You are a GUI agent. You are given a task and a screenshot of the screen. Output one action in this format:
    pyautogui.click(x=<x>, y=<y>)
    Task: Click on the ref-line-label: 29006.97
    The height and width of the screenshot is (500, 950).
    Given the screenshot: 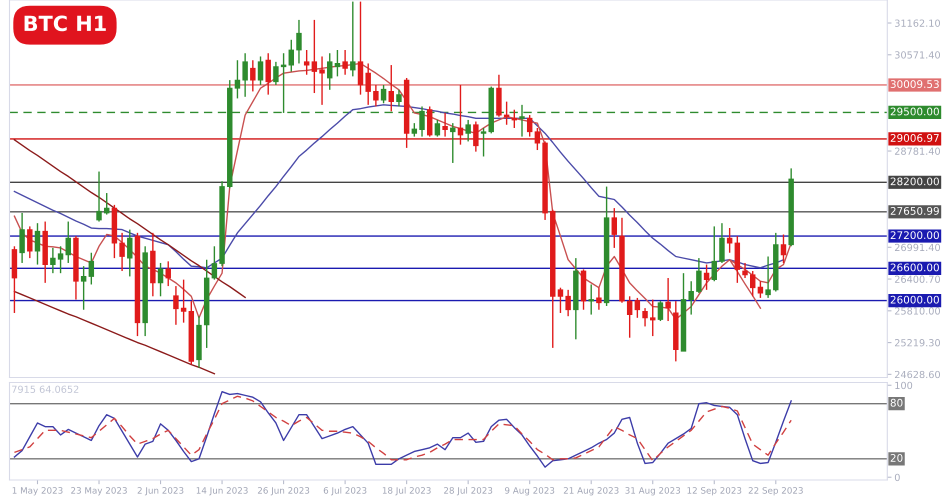 What is the action you would take?
    pyautogui.click(x=914, y=138)
    